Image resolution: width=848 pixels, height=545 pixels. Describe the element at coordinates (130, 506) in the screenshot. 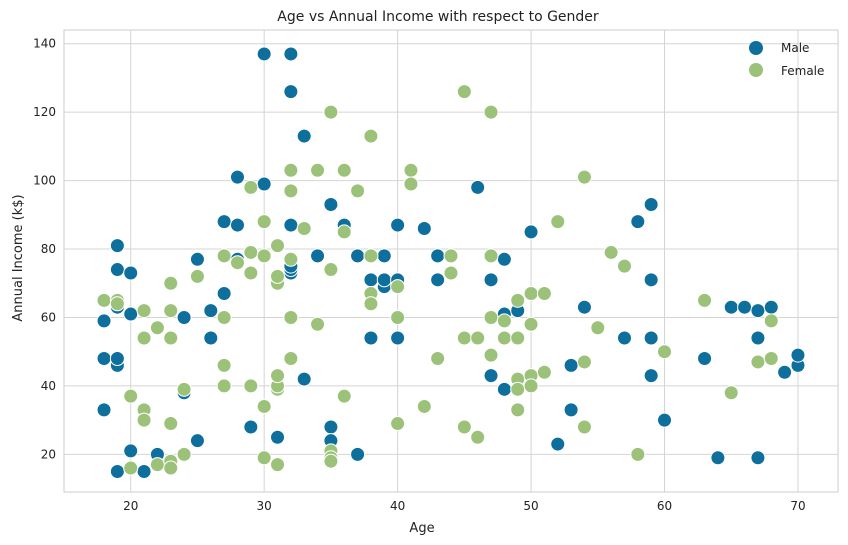

I see `x-tick-label: 20` at that location.